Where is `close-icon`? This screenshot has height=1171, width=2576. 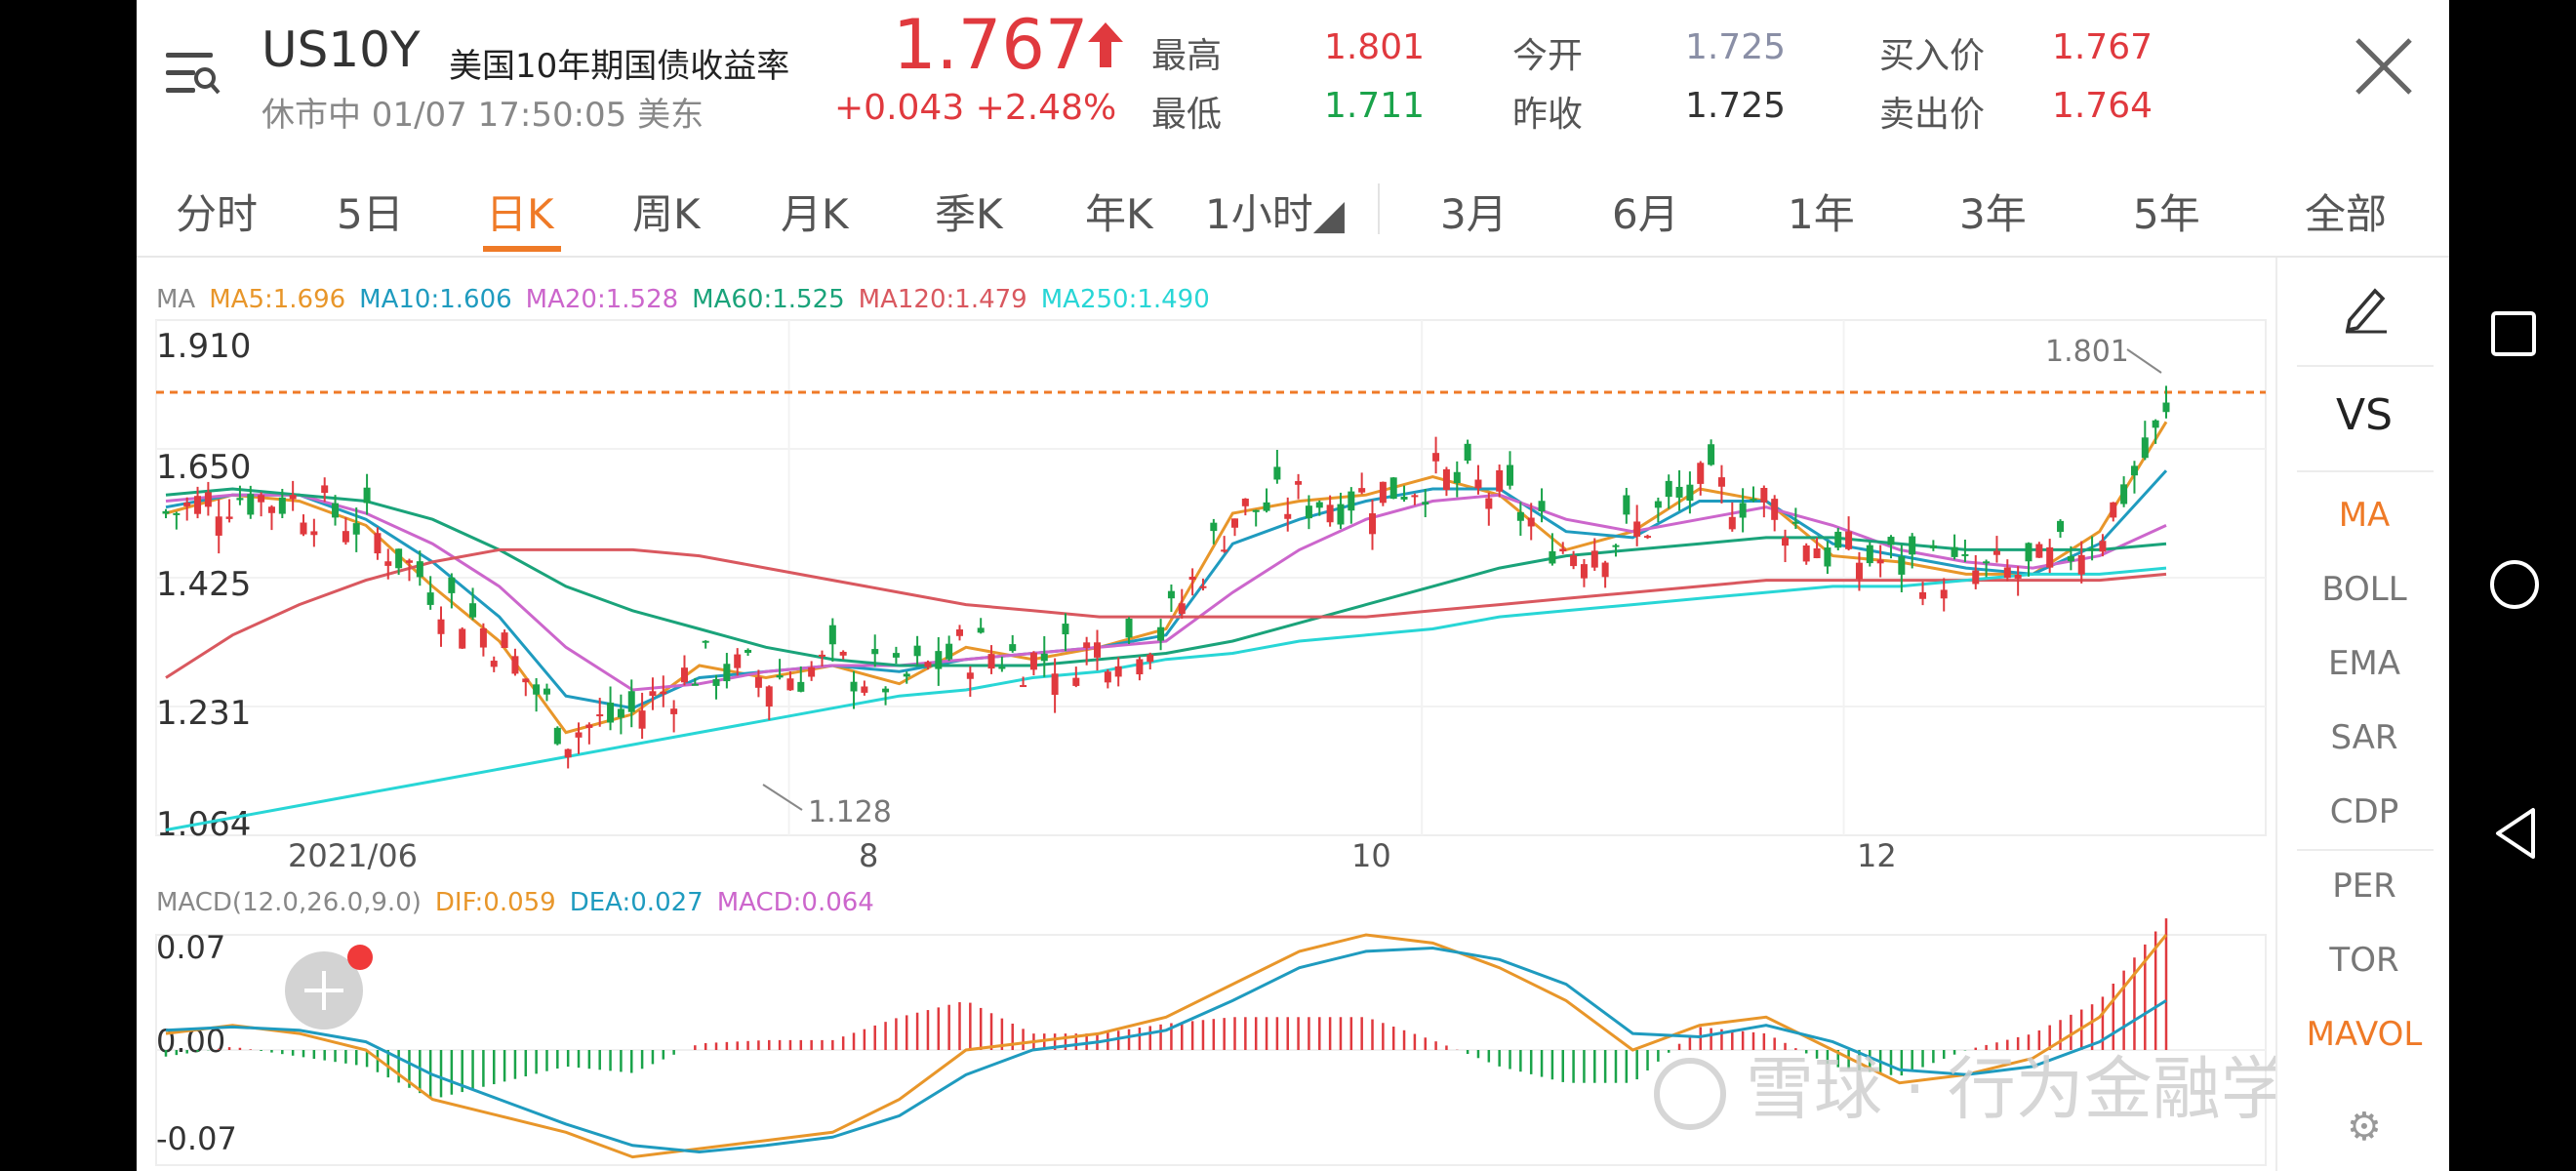
close-icon is located at coordinates (2384, 66).